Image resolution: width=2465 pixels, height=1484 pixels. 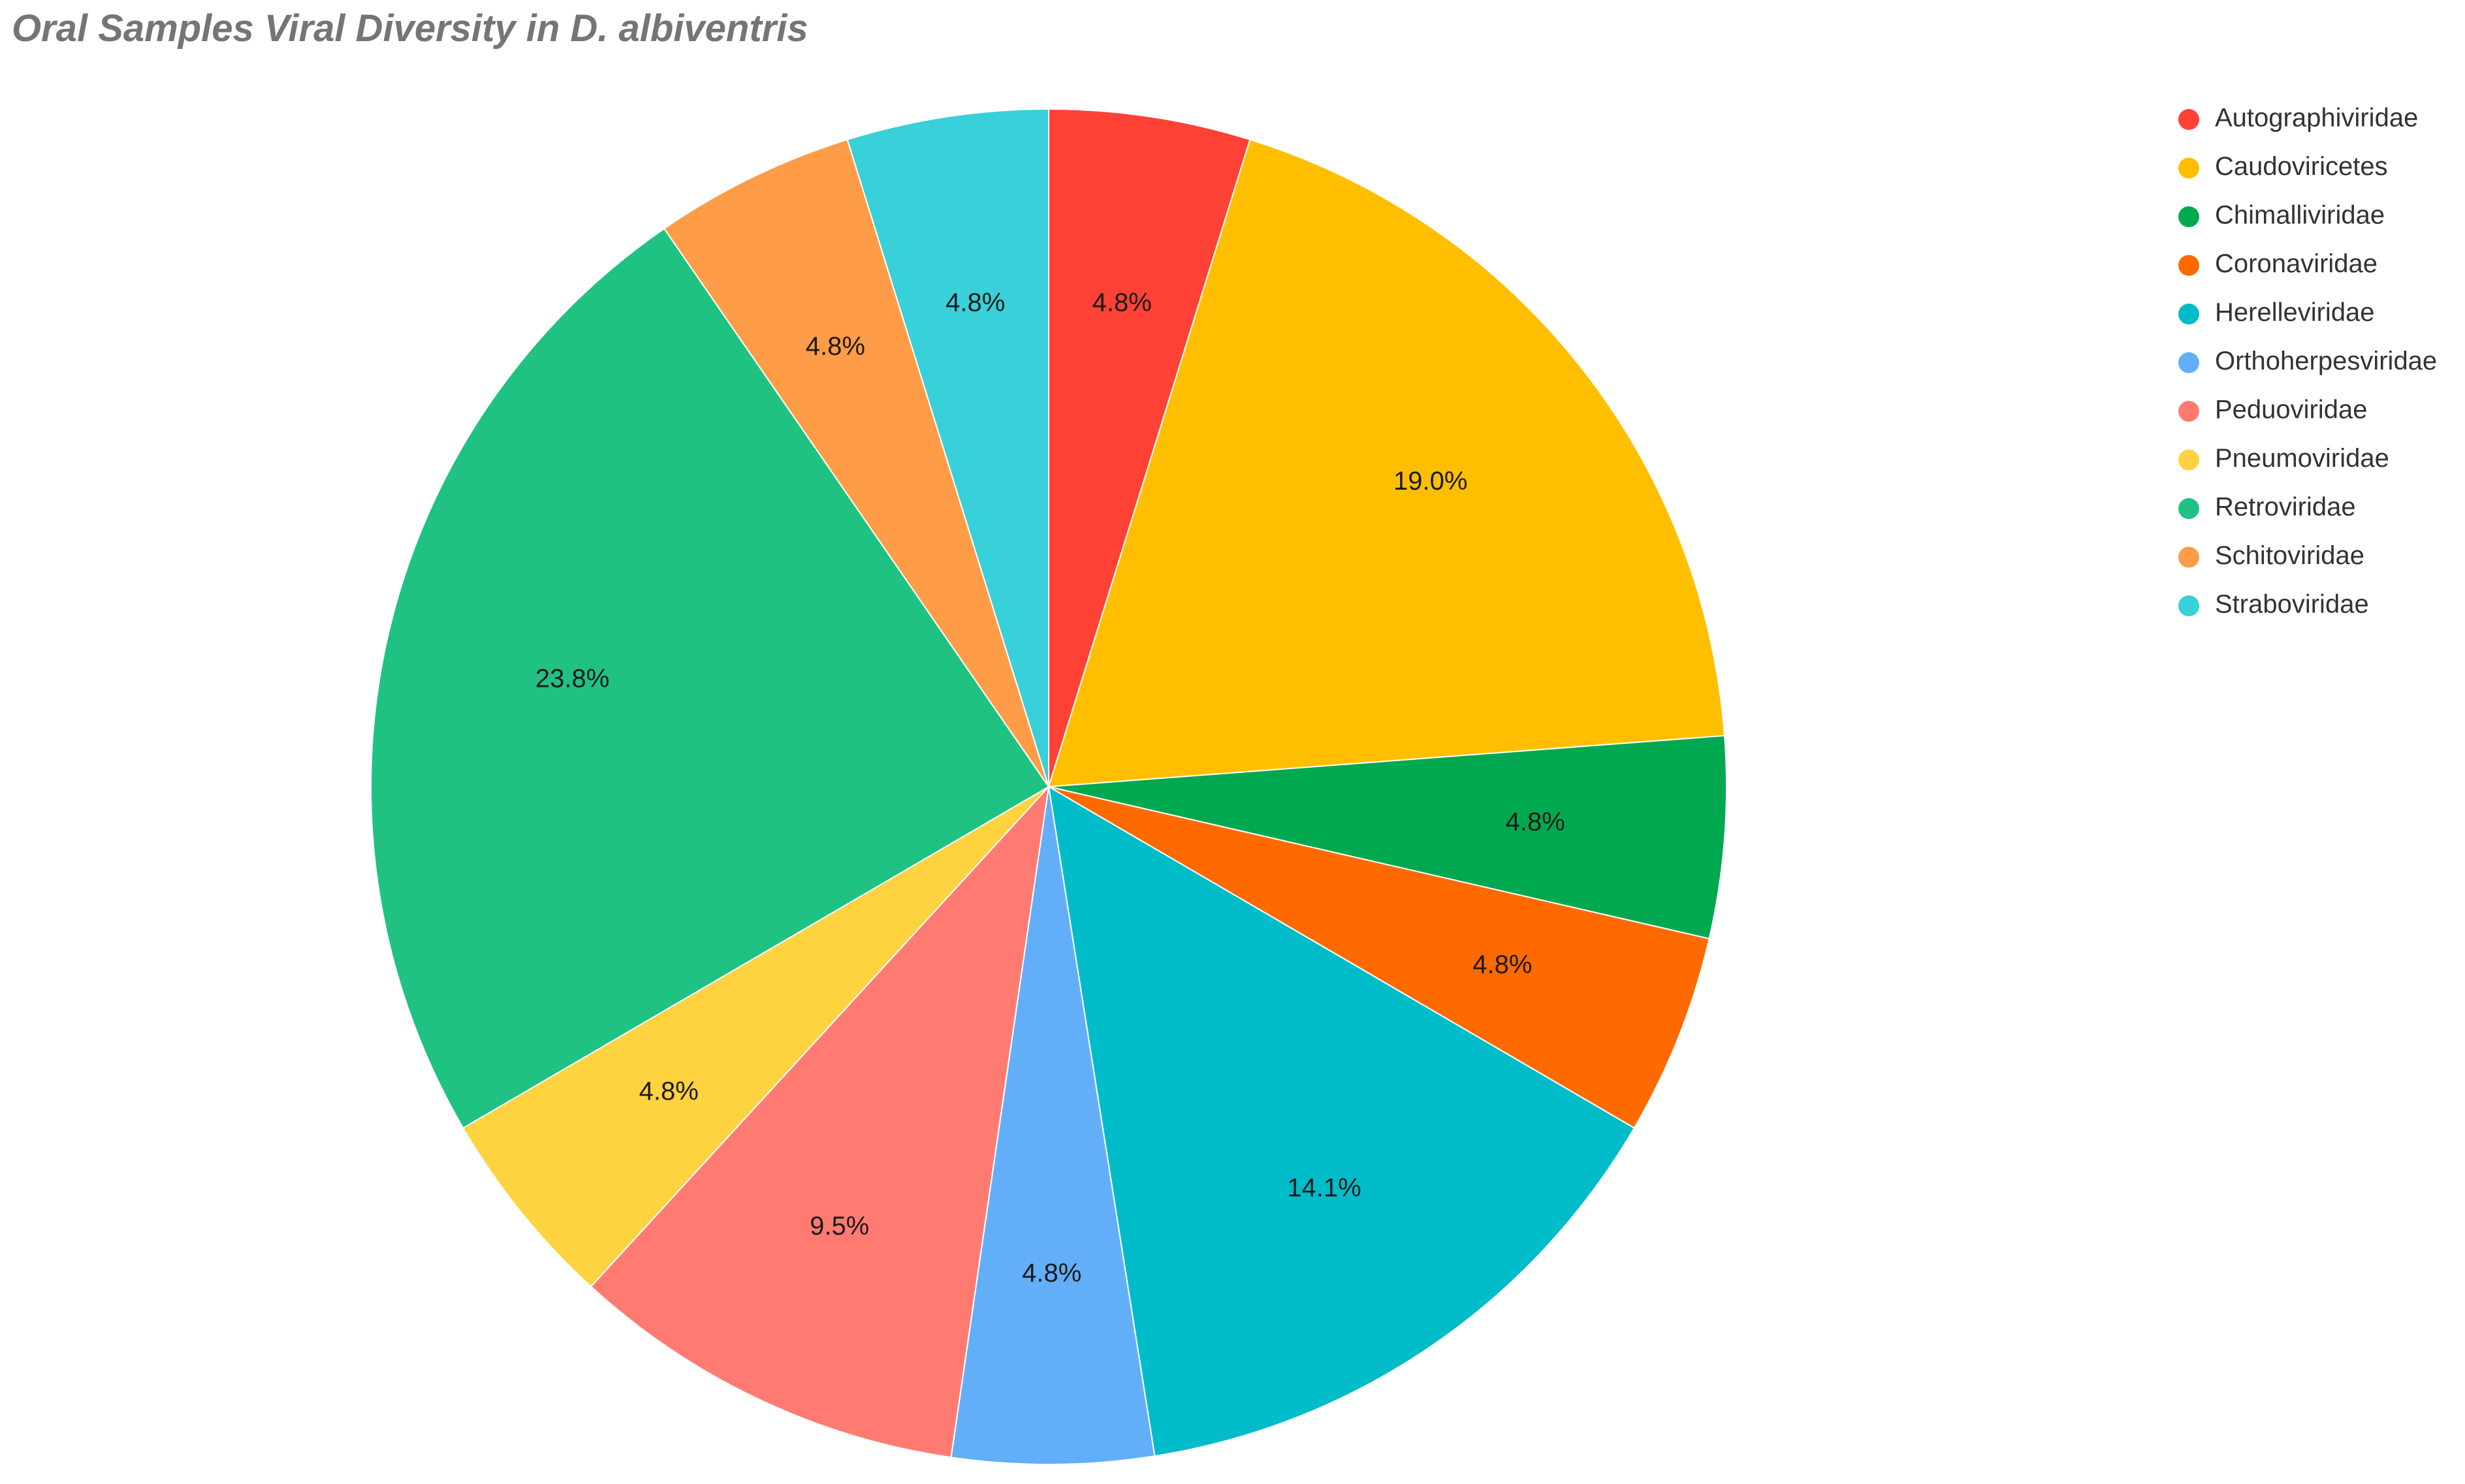 I want to click on pie-slice-schitoviridae, so click(x=856, y=462).